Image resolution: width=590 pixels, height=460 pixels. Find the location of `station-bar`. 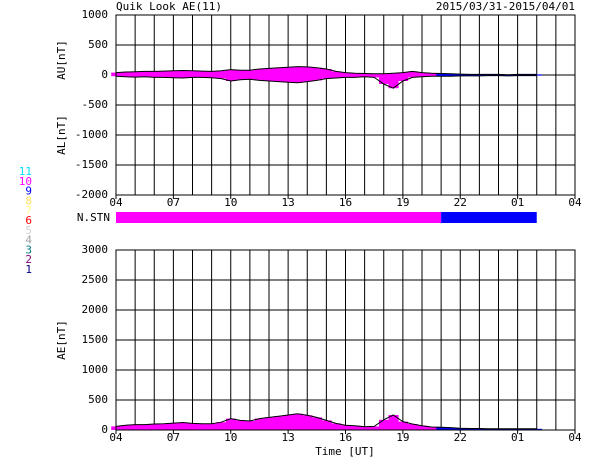

station-bar is located at coordinates (489, 217).